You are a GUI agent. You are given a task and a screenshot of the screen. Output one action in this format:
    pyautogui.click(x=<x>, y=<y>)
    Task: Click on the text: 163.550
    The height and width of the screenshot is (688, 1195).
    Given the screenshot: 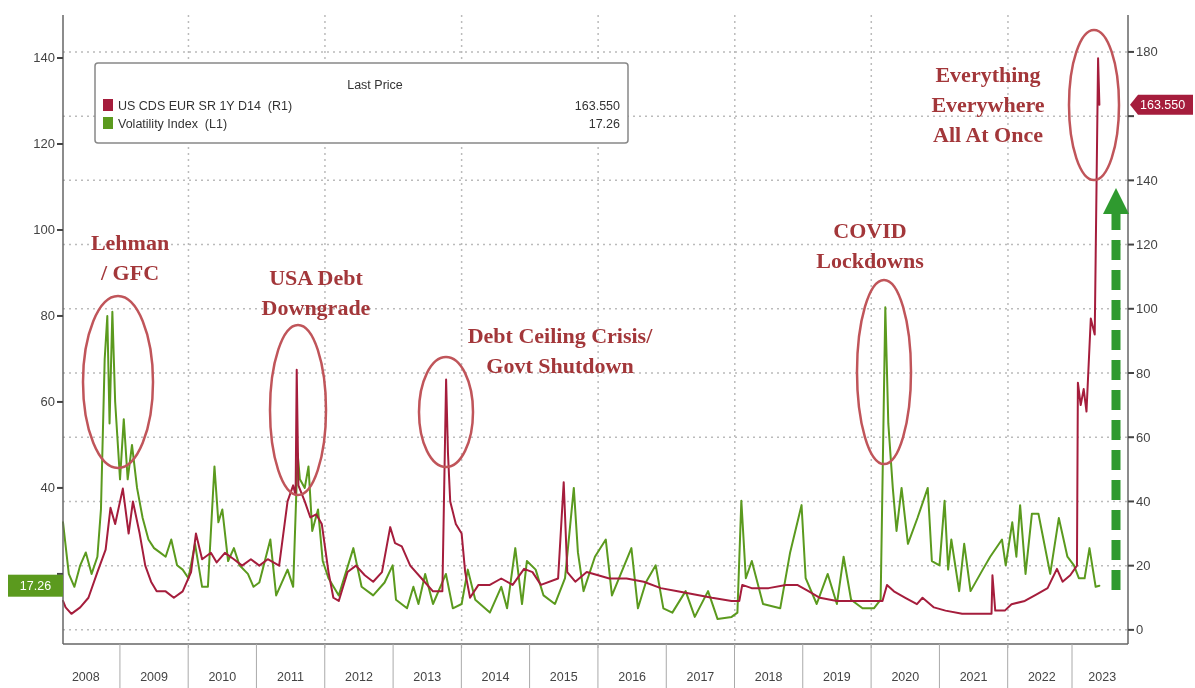 What is the action you would take?
    pyautogui.click(x=1163, y=105)
    